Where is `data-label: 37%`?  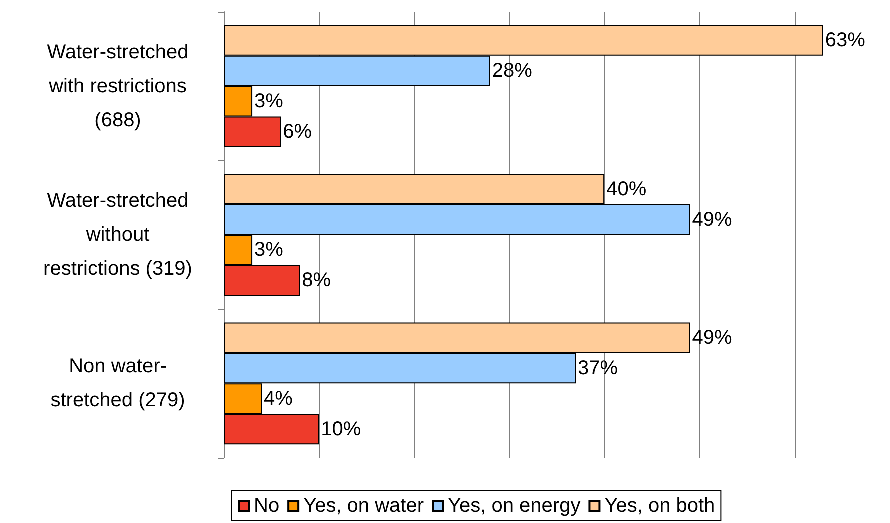 data-label: 37% is located at coordinates (598, 368).